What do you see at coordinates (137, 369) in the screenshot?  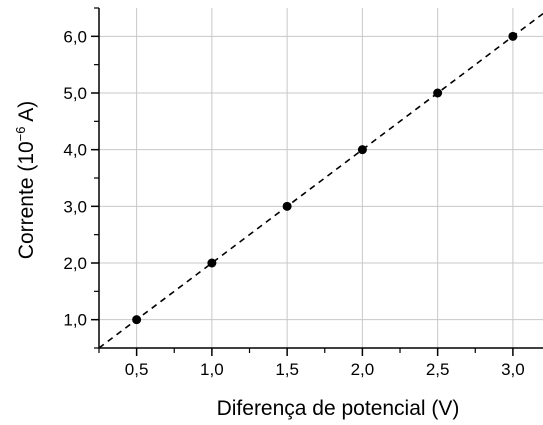 I see `x-tick-label: 0,5` at bounding box center [137, 369].